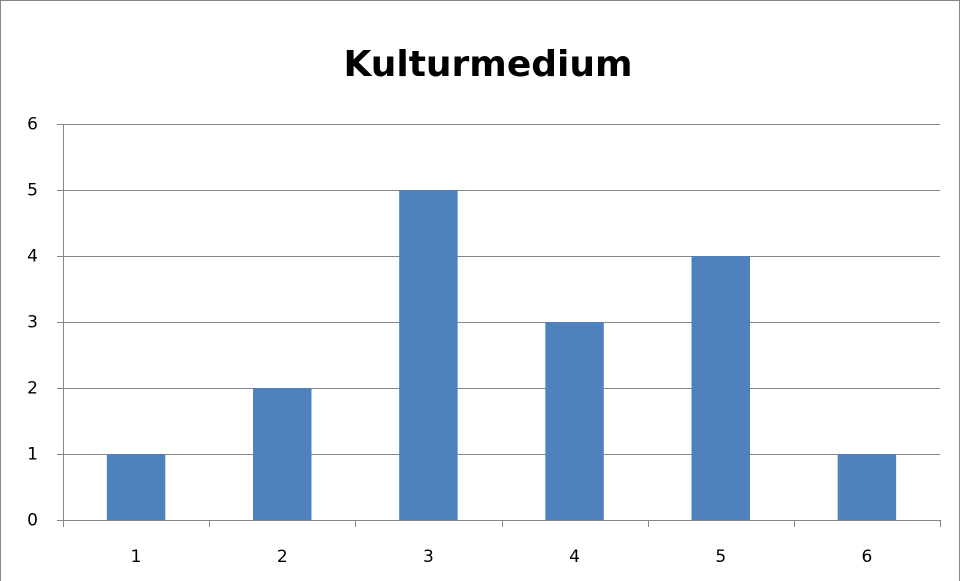 The image size is (960, 581). What do you see at coordinates (282, 557) in the screenshot?
I see `x-tick-label: 2` at bounding box center [282, 557].